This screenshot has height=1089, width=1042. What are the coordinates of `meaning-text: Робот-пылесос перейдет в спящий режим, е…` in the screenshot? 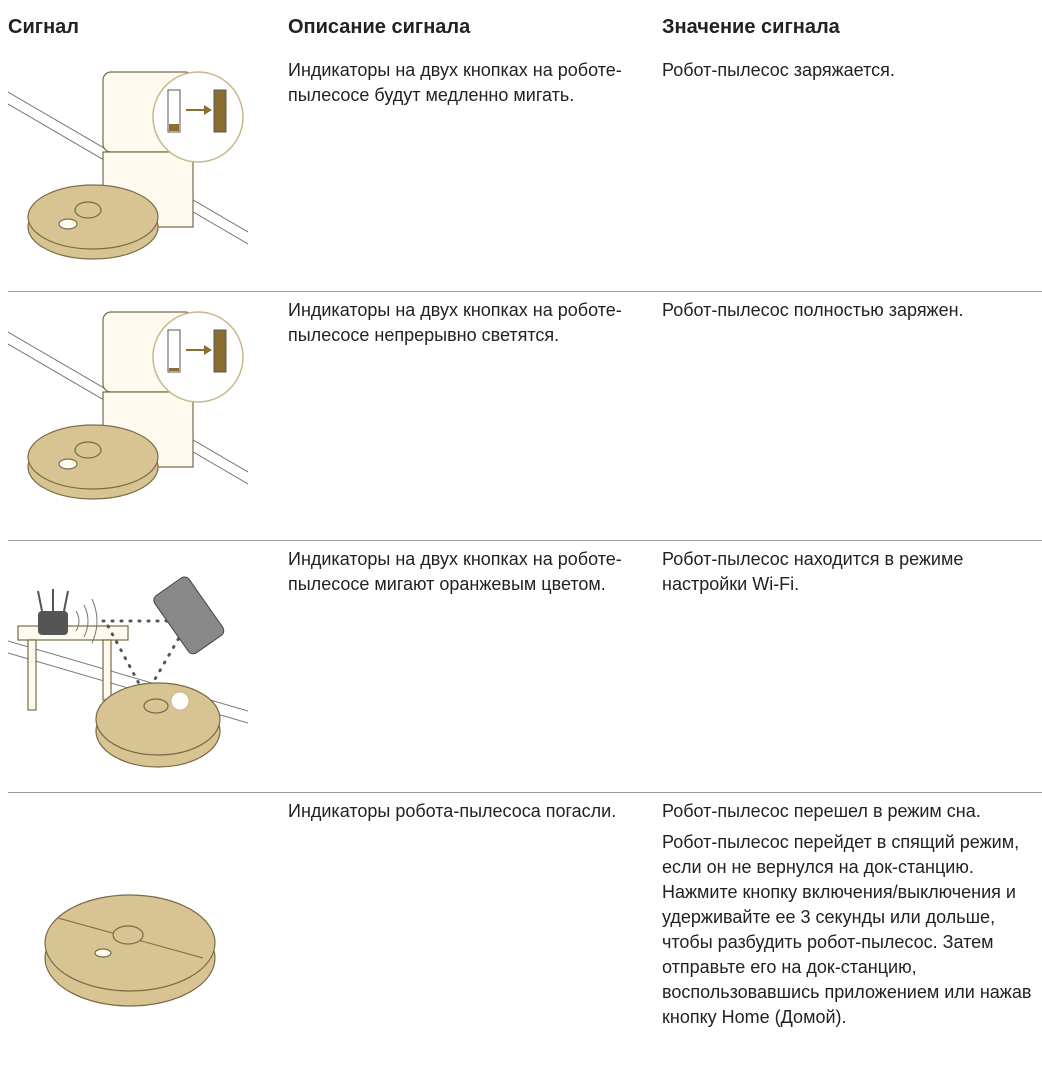 It's located at (847, 929).